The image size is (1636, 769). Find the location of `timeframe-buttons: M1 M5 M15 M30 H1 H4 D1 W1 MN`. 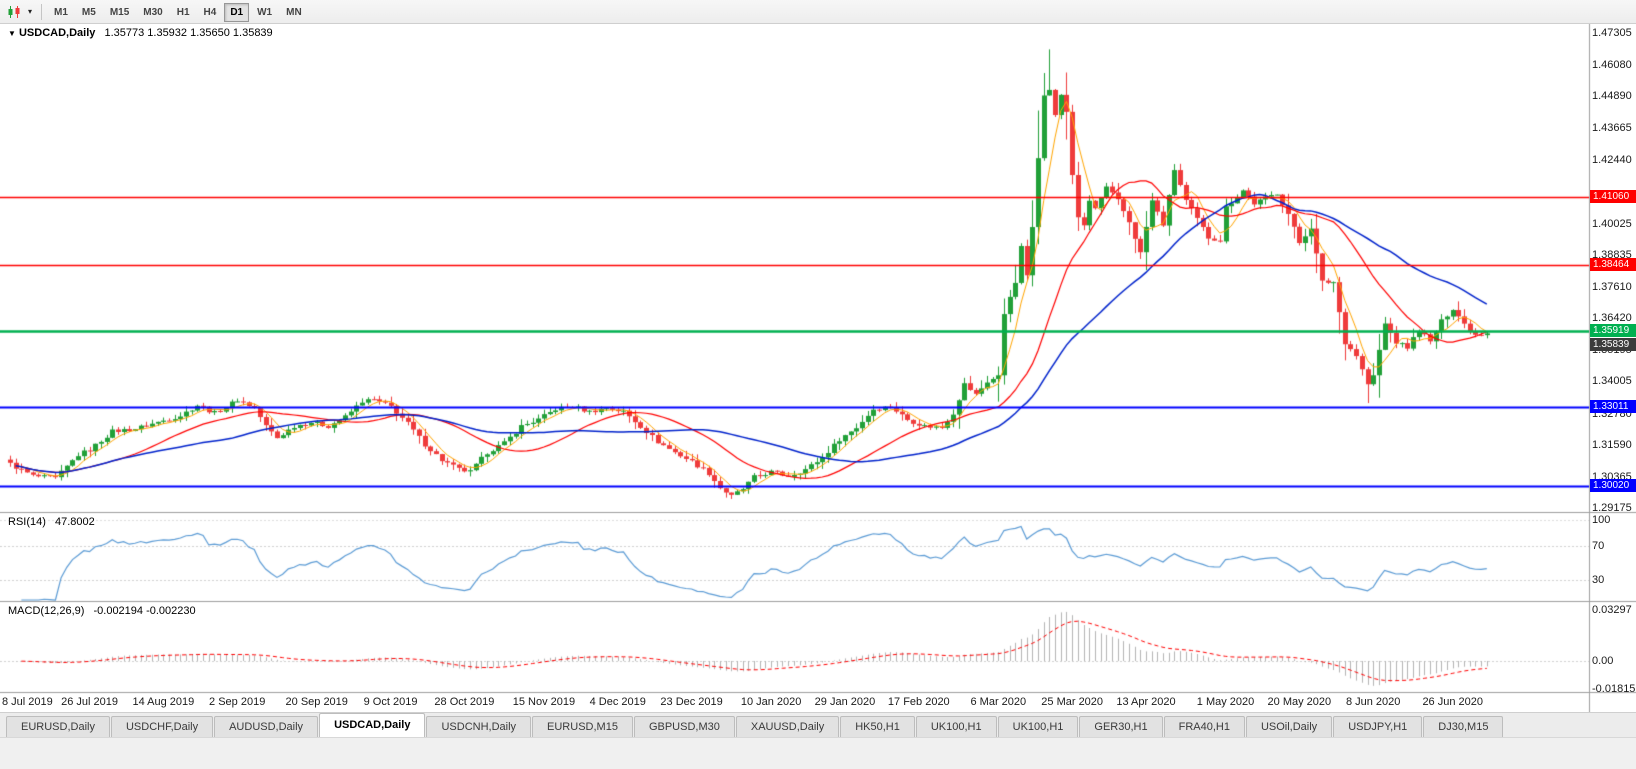

timeframe-buttons: M1 M5 M15 M30 H1 H4 D1 W1 MN is located at coordinates (178, 12).